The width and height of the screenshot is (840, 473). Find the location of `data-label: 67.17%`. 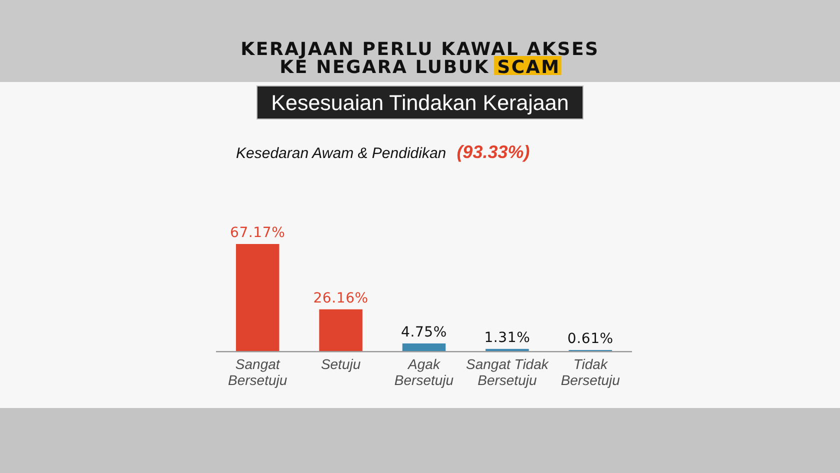

data-label: 67.17% is located at coordinates (258, 233).